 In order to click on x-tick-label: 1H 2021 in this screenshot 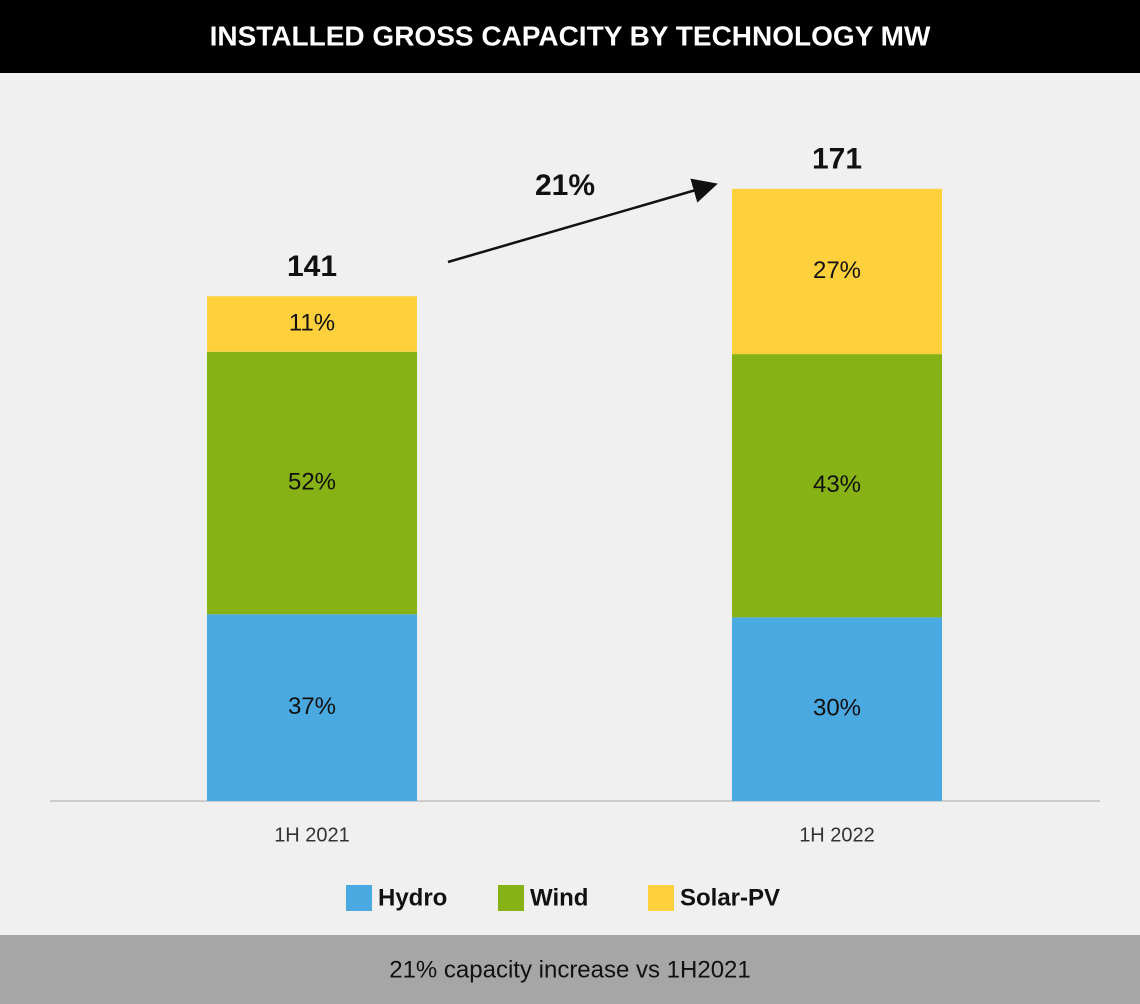, I will do `click(312, 835)`.